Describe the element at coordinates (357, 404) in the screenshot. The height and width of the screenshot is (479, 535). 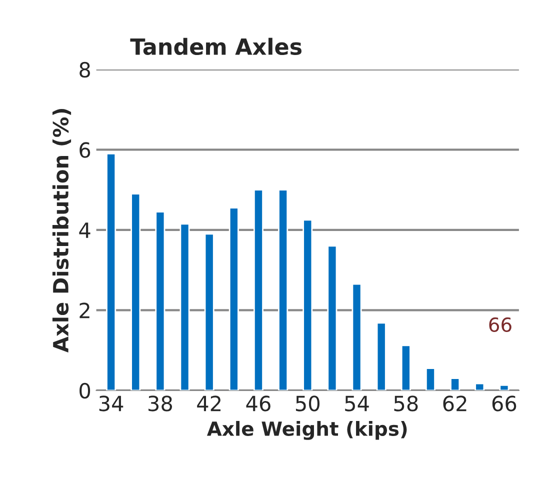
I see `x-tick-label: 54` at that location.